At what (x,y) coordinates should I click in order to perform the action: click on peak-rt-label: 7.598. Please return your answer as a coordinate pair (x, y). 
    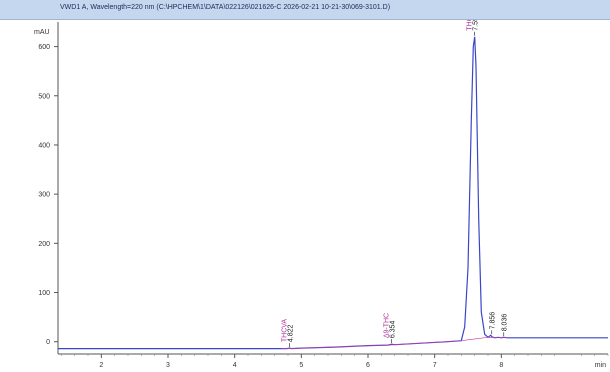
    Looking at the image, I should click on (476, 25).